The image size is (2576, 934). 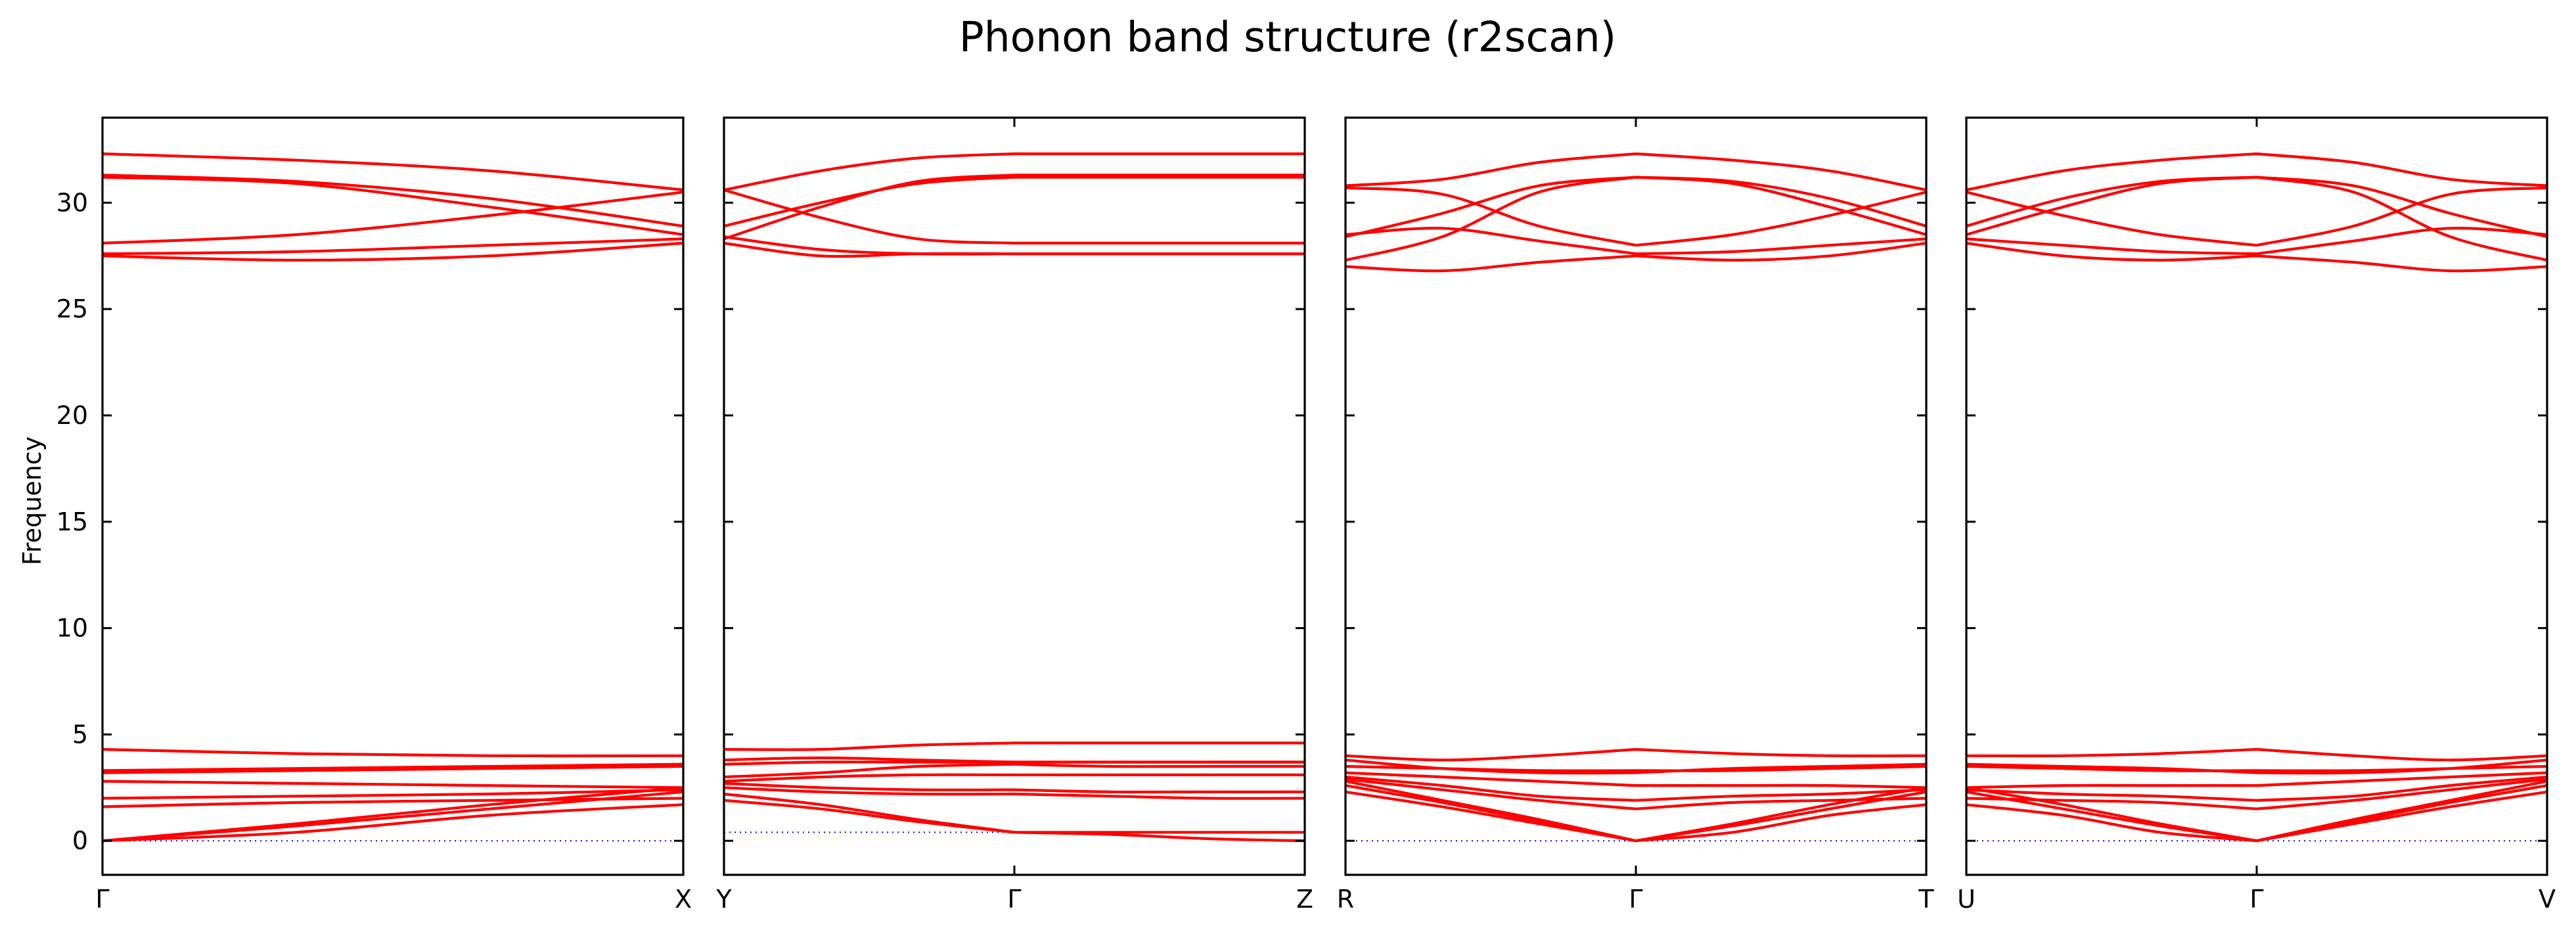 I want to click on x-tick-label: T, so click(x=1926, y=899).